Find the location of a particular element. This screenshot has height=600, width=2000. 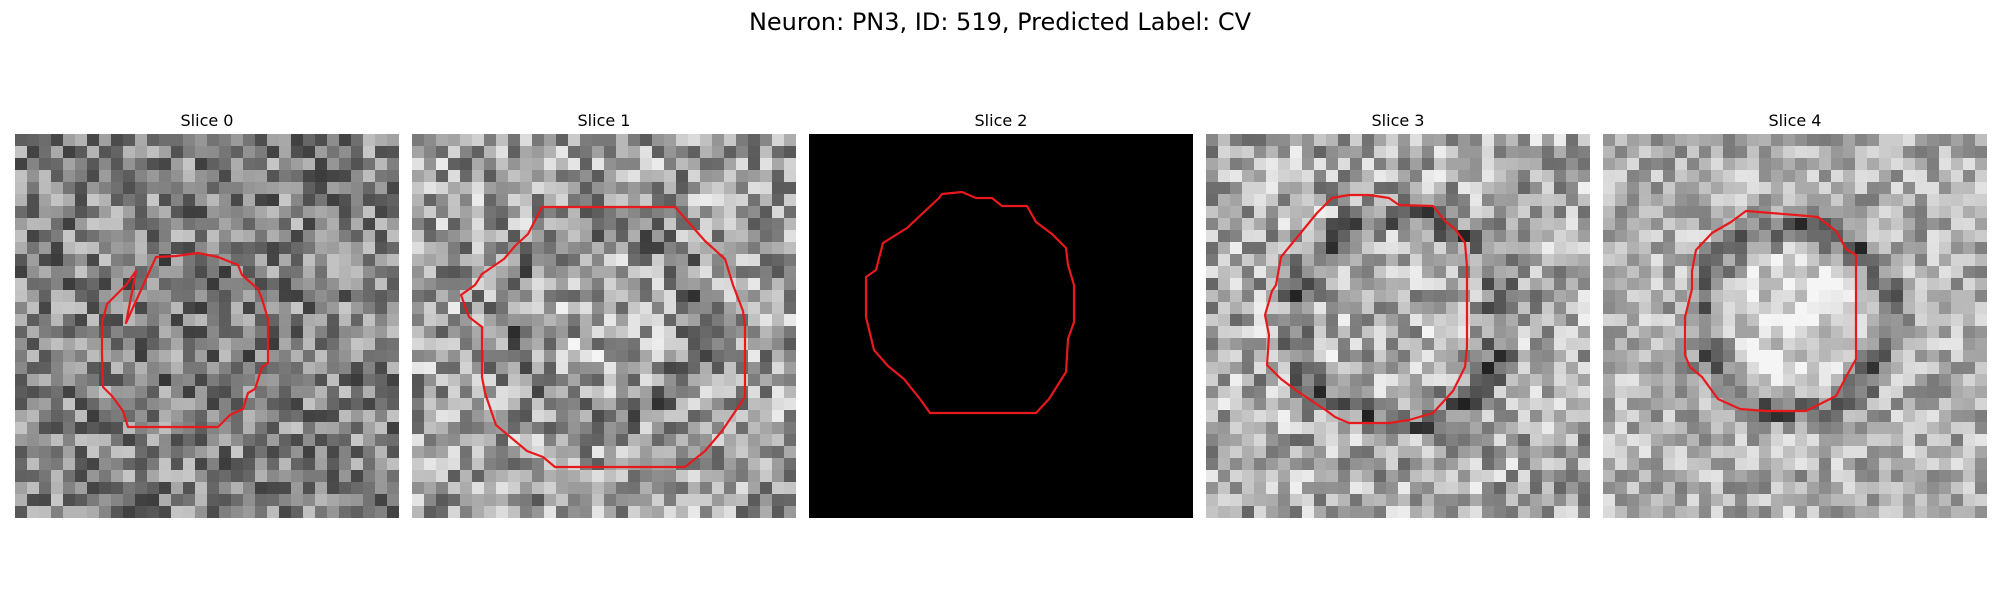

slice-panel-3: Slice 3 is located at coordinates (1398, 313).